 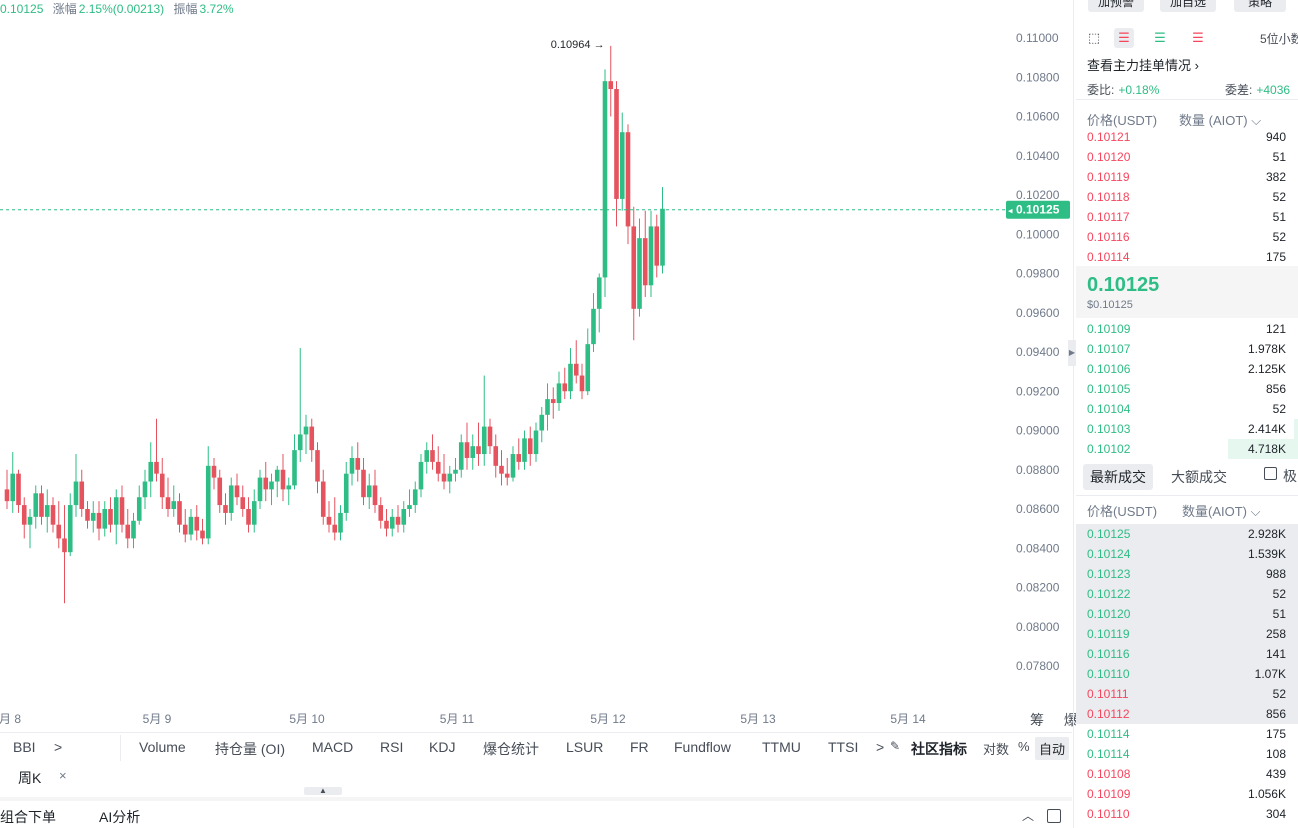 I want to click on ask-row: 0.10119 382, so click(x=1187, y=177).